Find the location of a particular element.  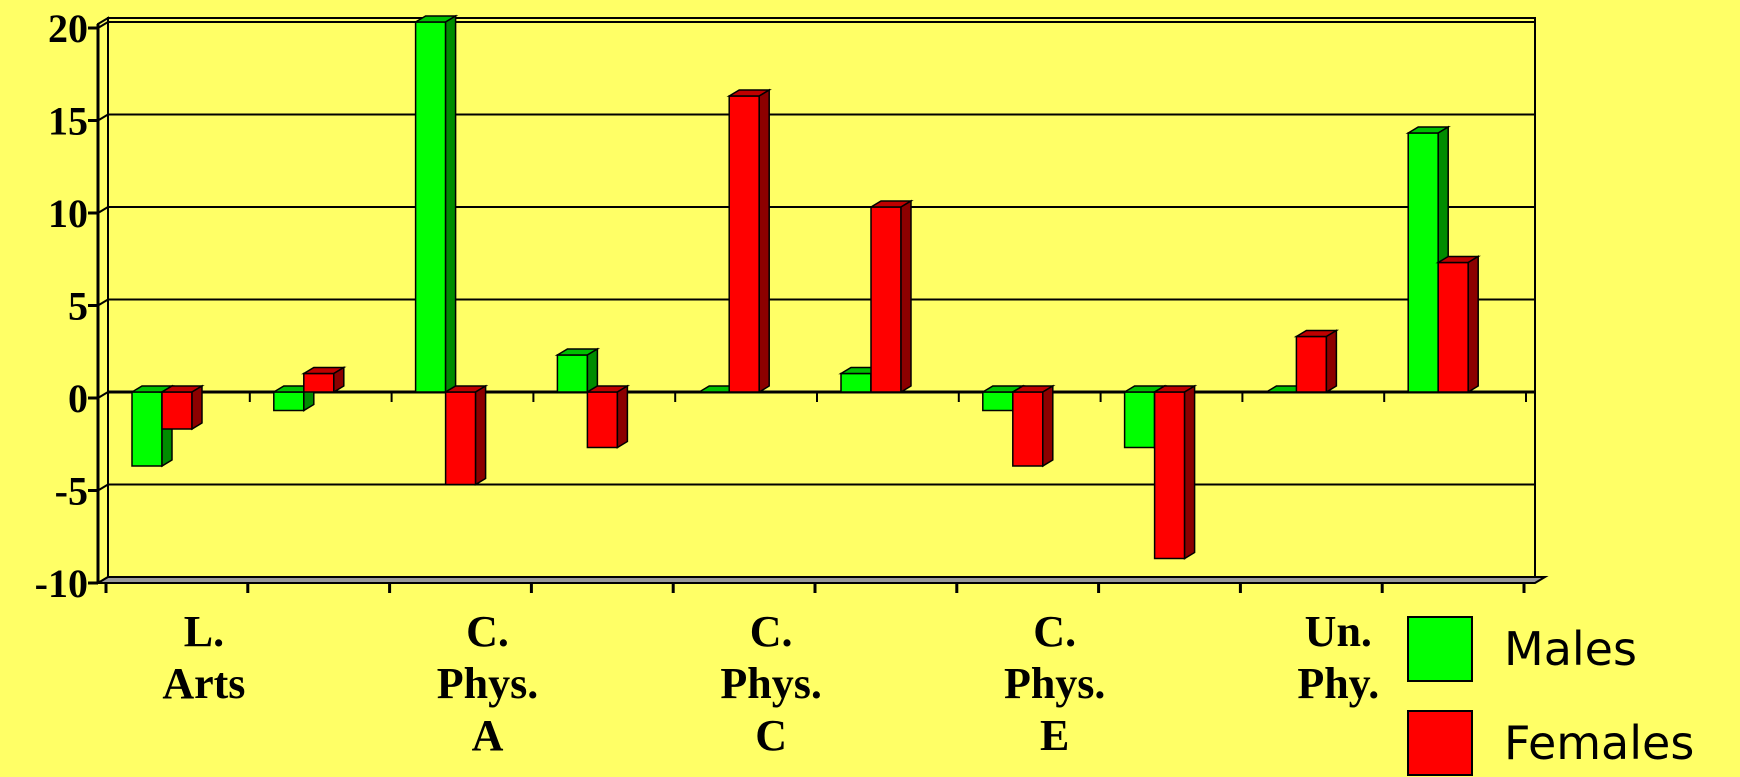

category-label-6-line-1: Phys. is located at coordinates (1054, 683).